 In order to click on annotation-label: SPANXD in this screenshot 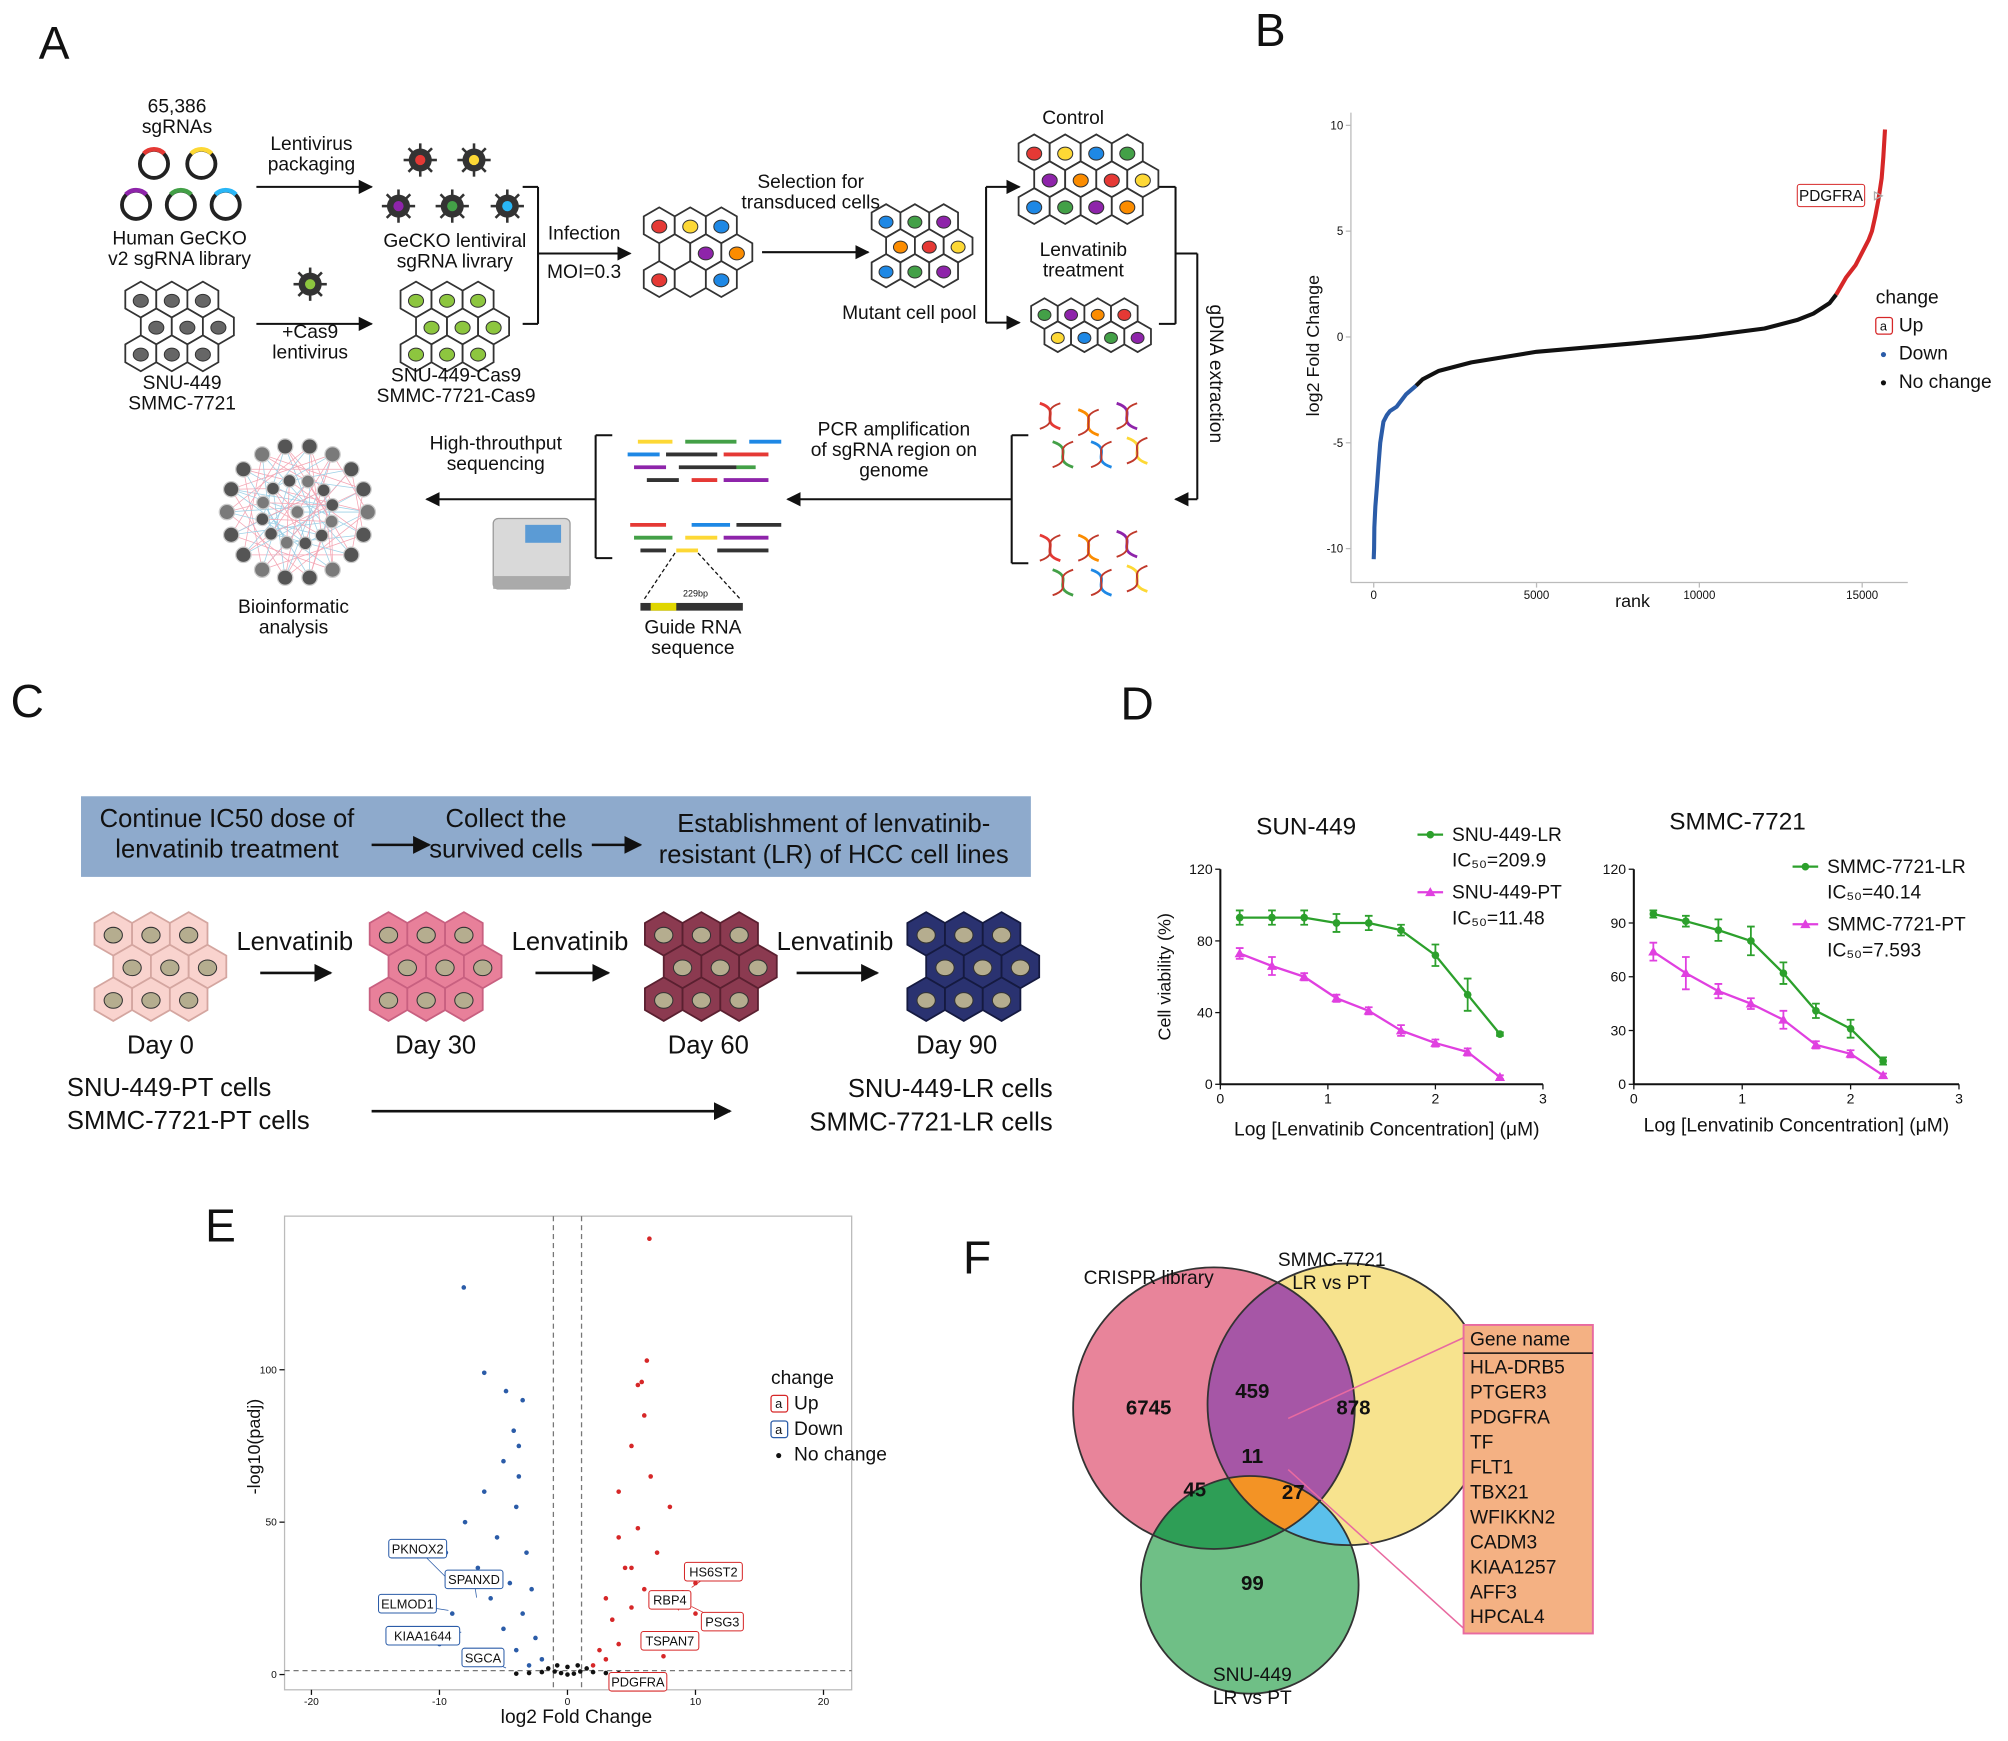, I will do `click(474, 1579)`.